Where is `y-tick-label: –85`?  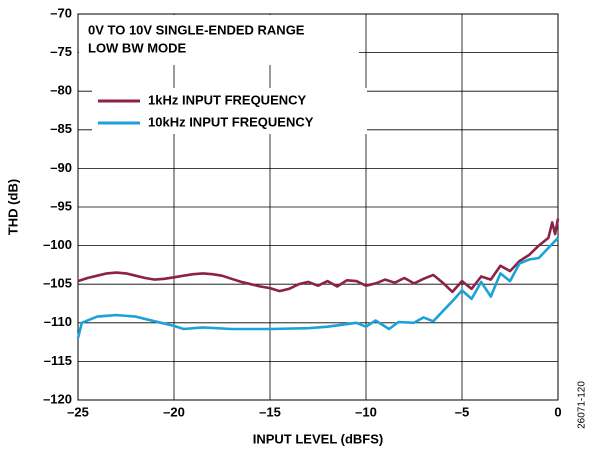
y-tick-label: –85 is located at coordinates (61, 128).